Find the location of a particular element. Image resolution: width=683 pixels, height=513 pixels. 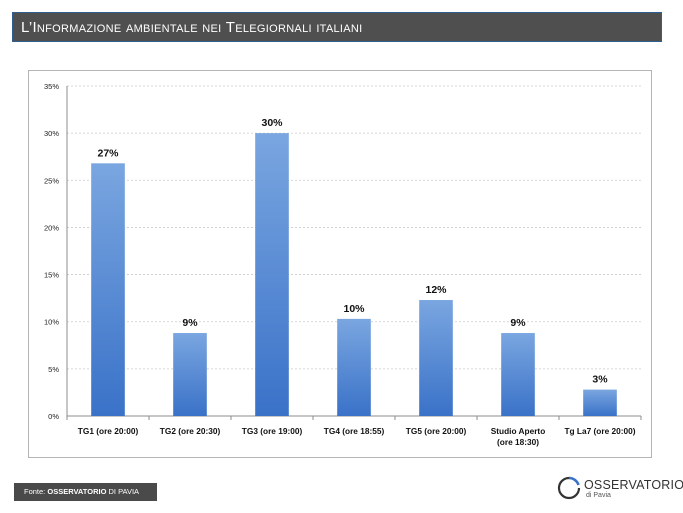

y-tick-label: 35% is located at coordinates (51, 86).